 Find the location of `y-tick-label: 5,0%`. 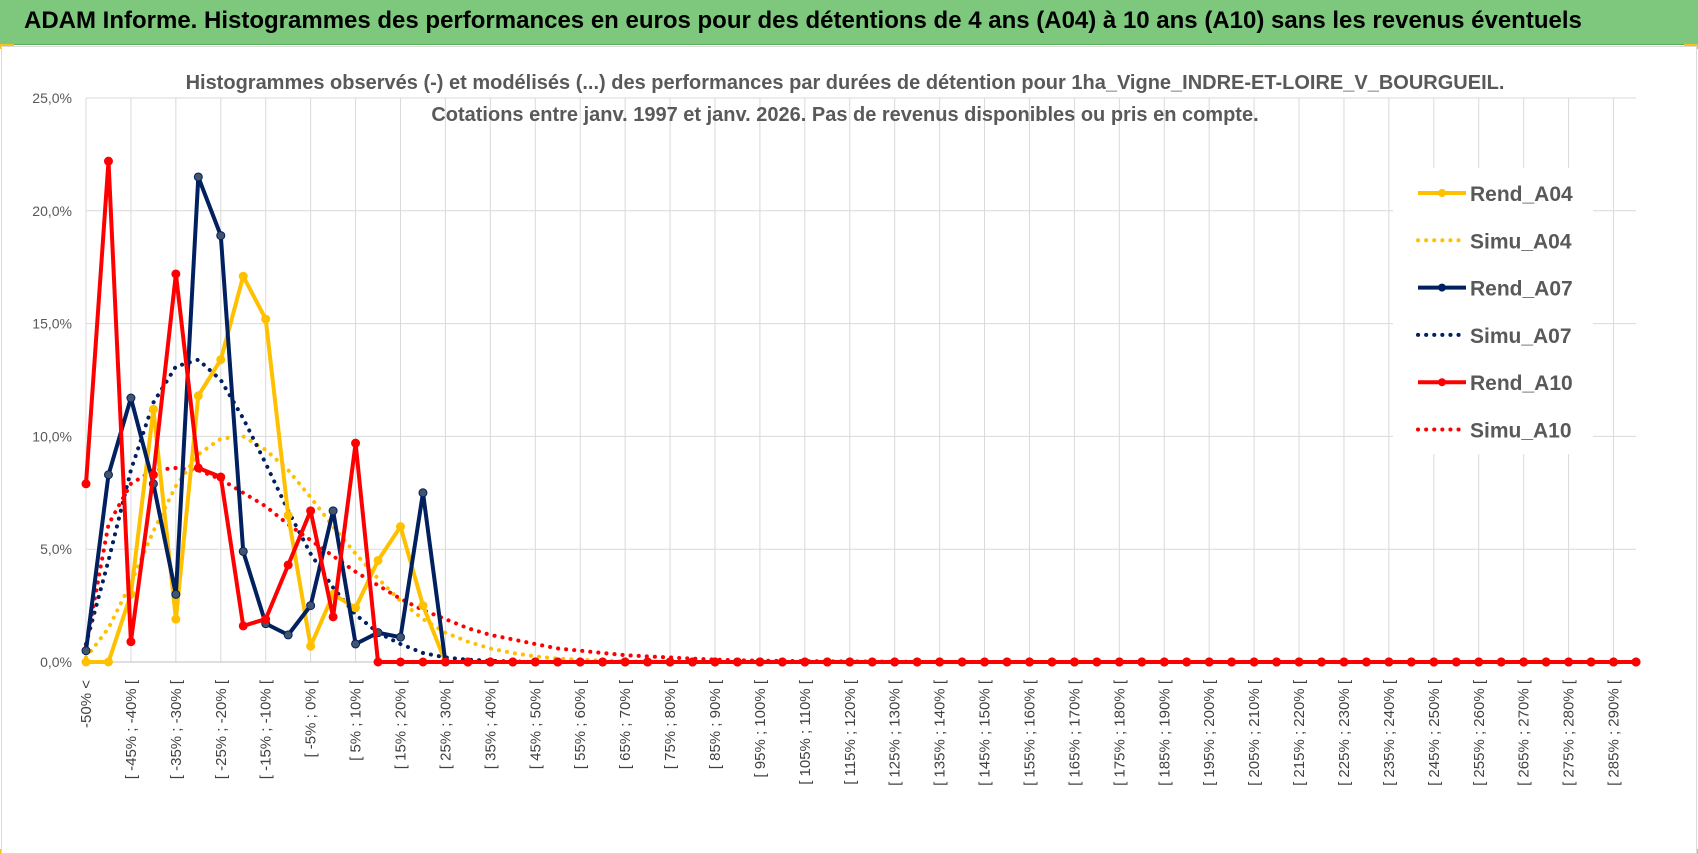

y-tick-label: 5,0% is located at coordinates (56, 549).